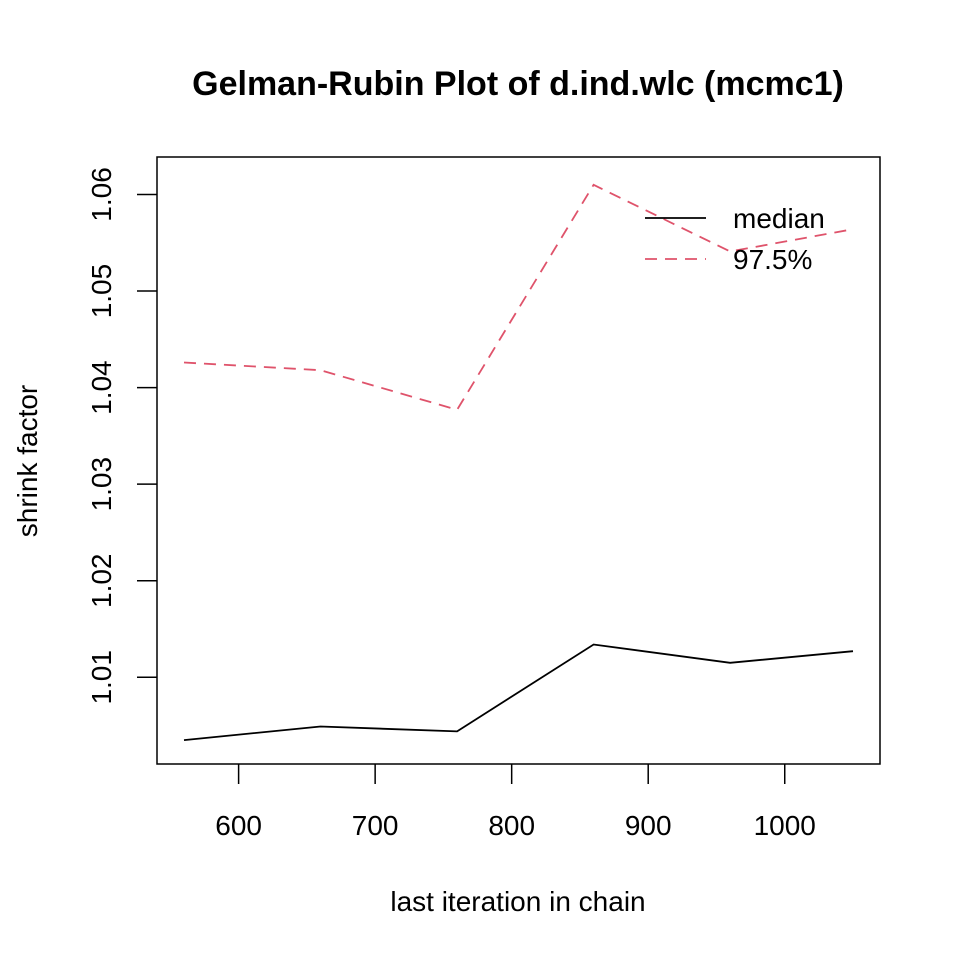  Describe the element at coordinates (779, 218) in the screenshot. I see `legend-label: median` at that location.